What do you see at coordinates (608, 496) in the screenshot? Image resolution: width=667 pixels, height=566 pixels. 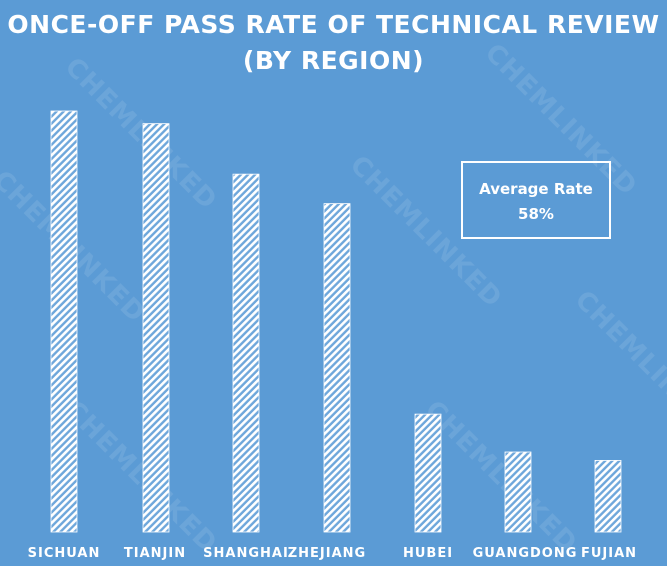 I see `bar-fujian` at bounding box center [608, 496].